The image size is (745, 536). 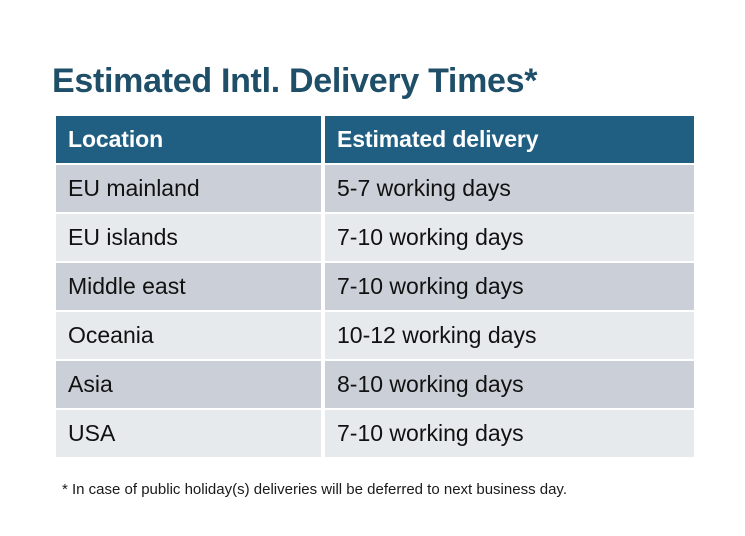 I want to click on table-row: EU mainland 5-7 working days, so click(x=375, y=188).